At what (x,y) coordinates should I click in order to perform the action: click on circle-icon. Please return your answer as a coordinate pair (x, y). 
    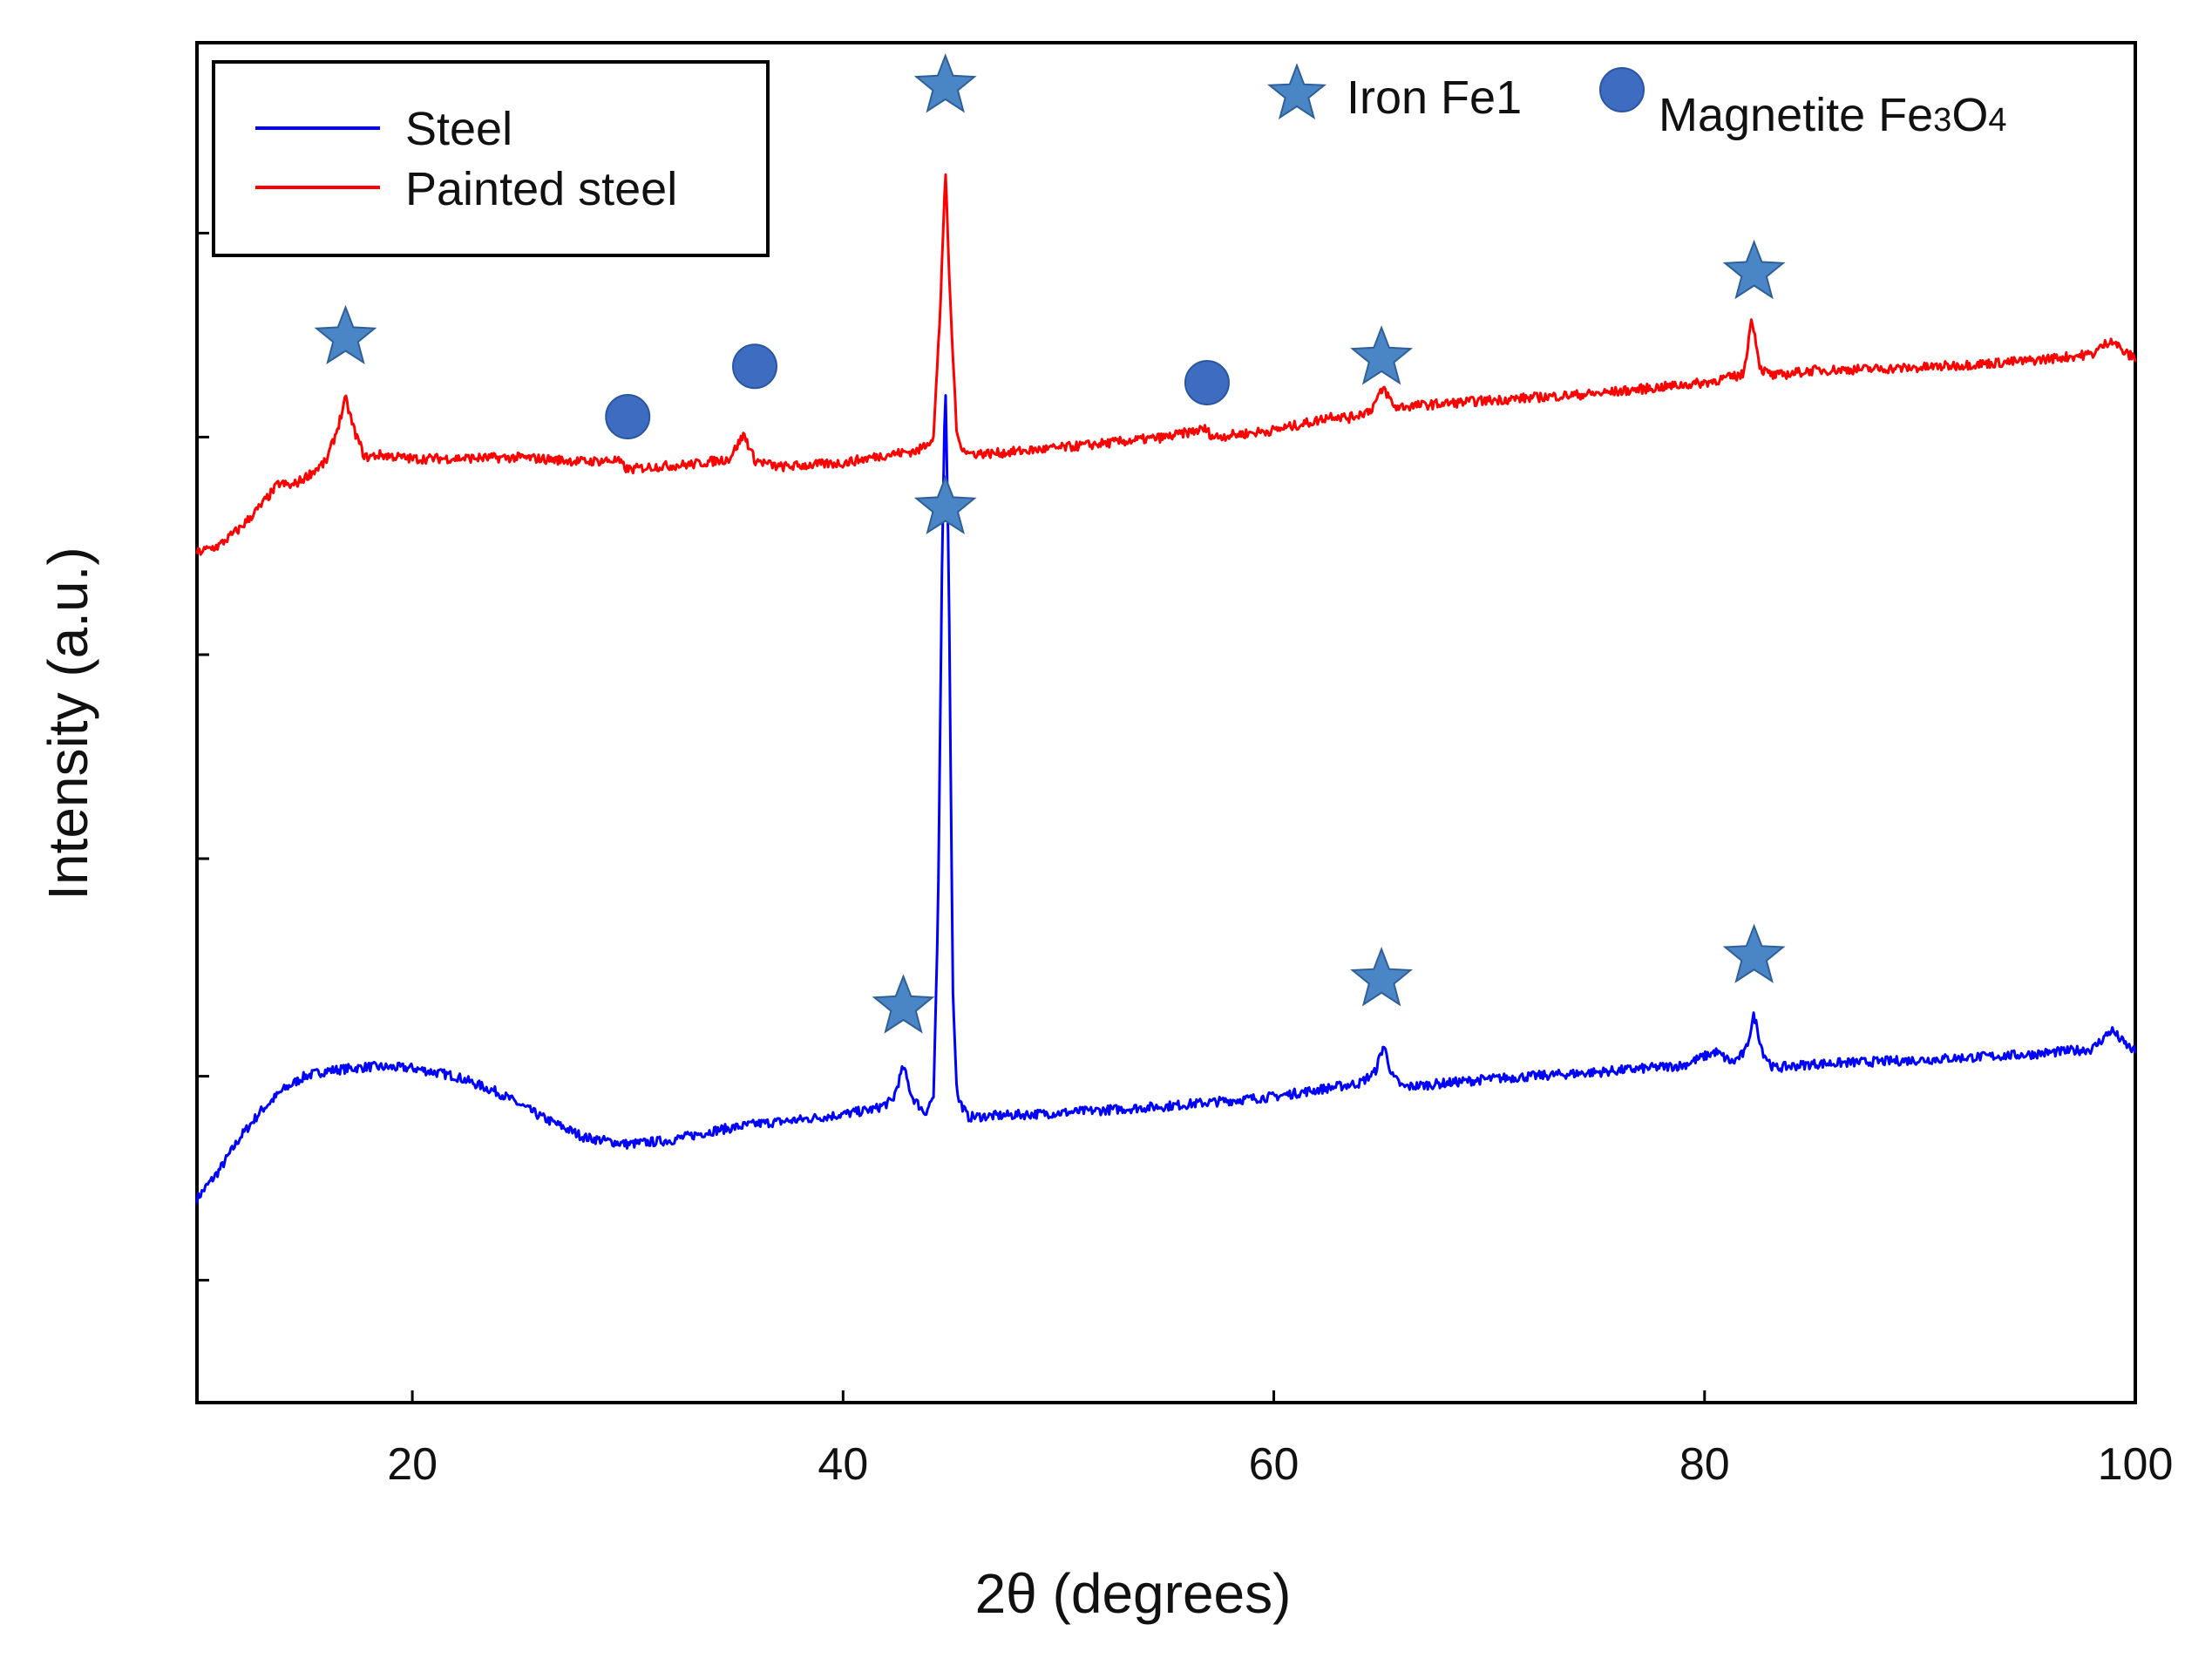
    Looking at the image, I should click on (1622, 89).